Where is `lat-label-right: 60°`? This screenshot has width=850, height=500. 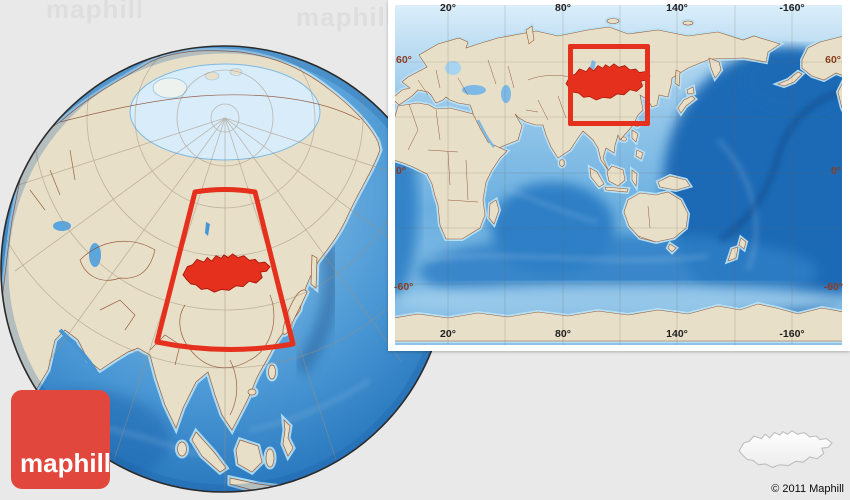
lat-label-right: 60° is located at coordinates (833, 60).